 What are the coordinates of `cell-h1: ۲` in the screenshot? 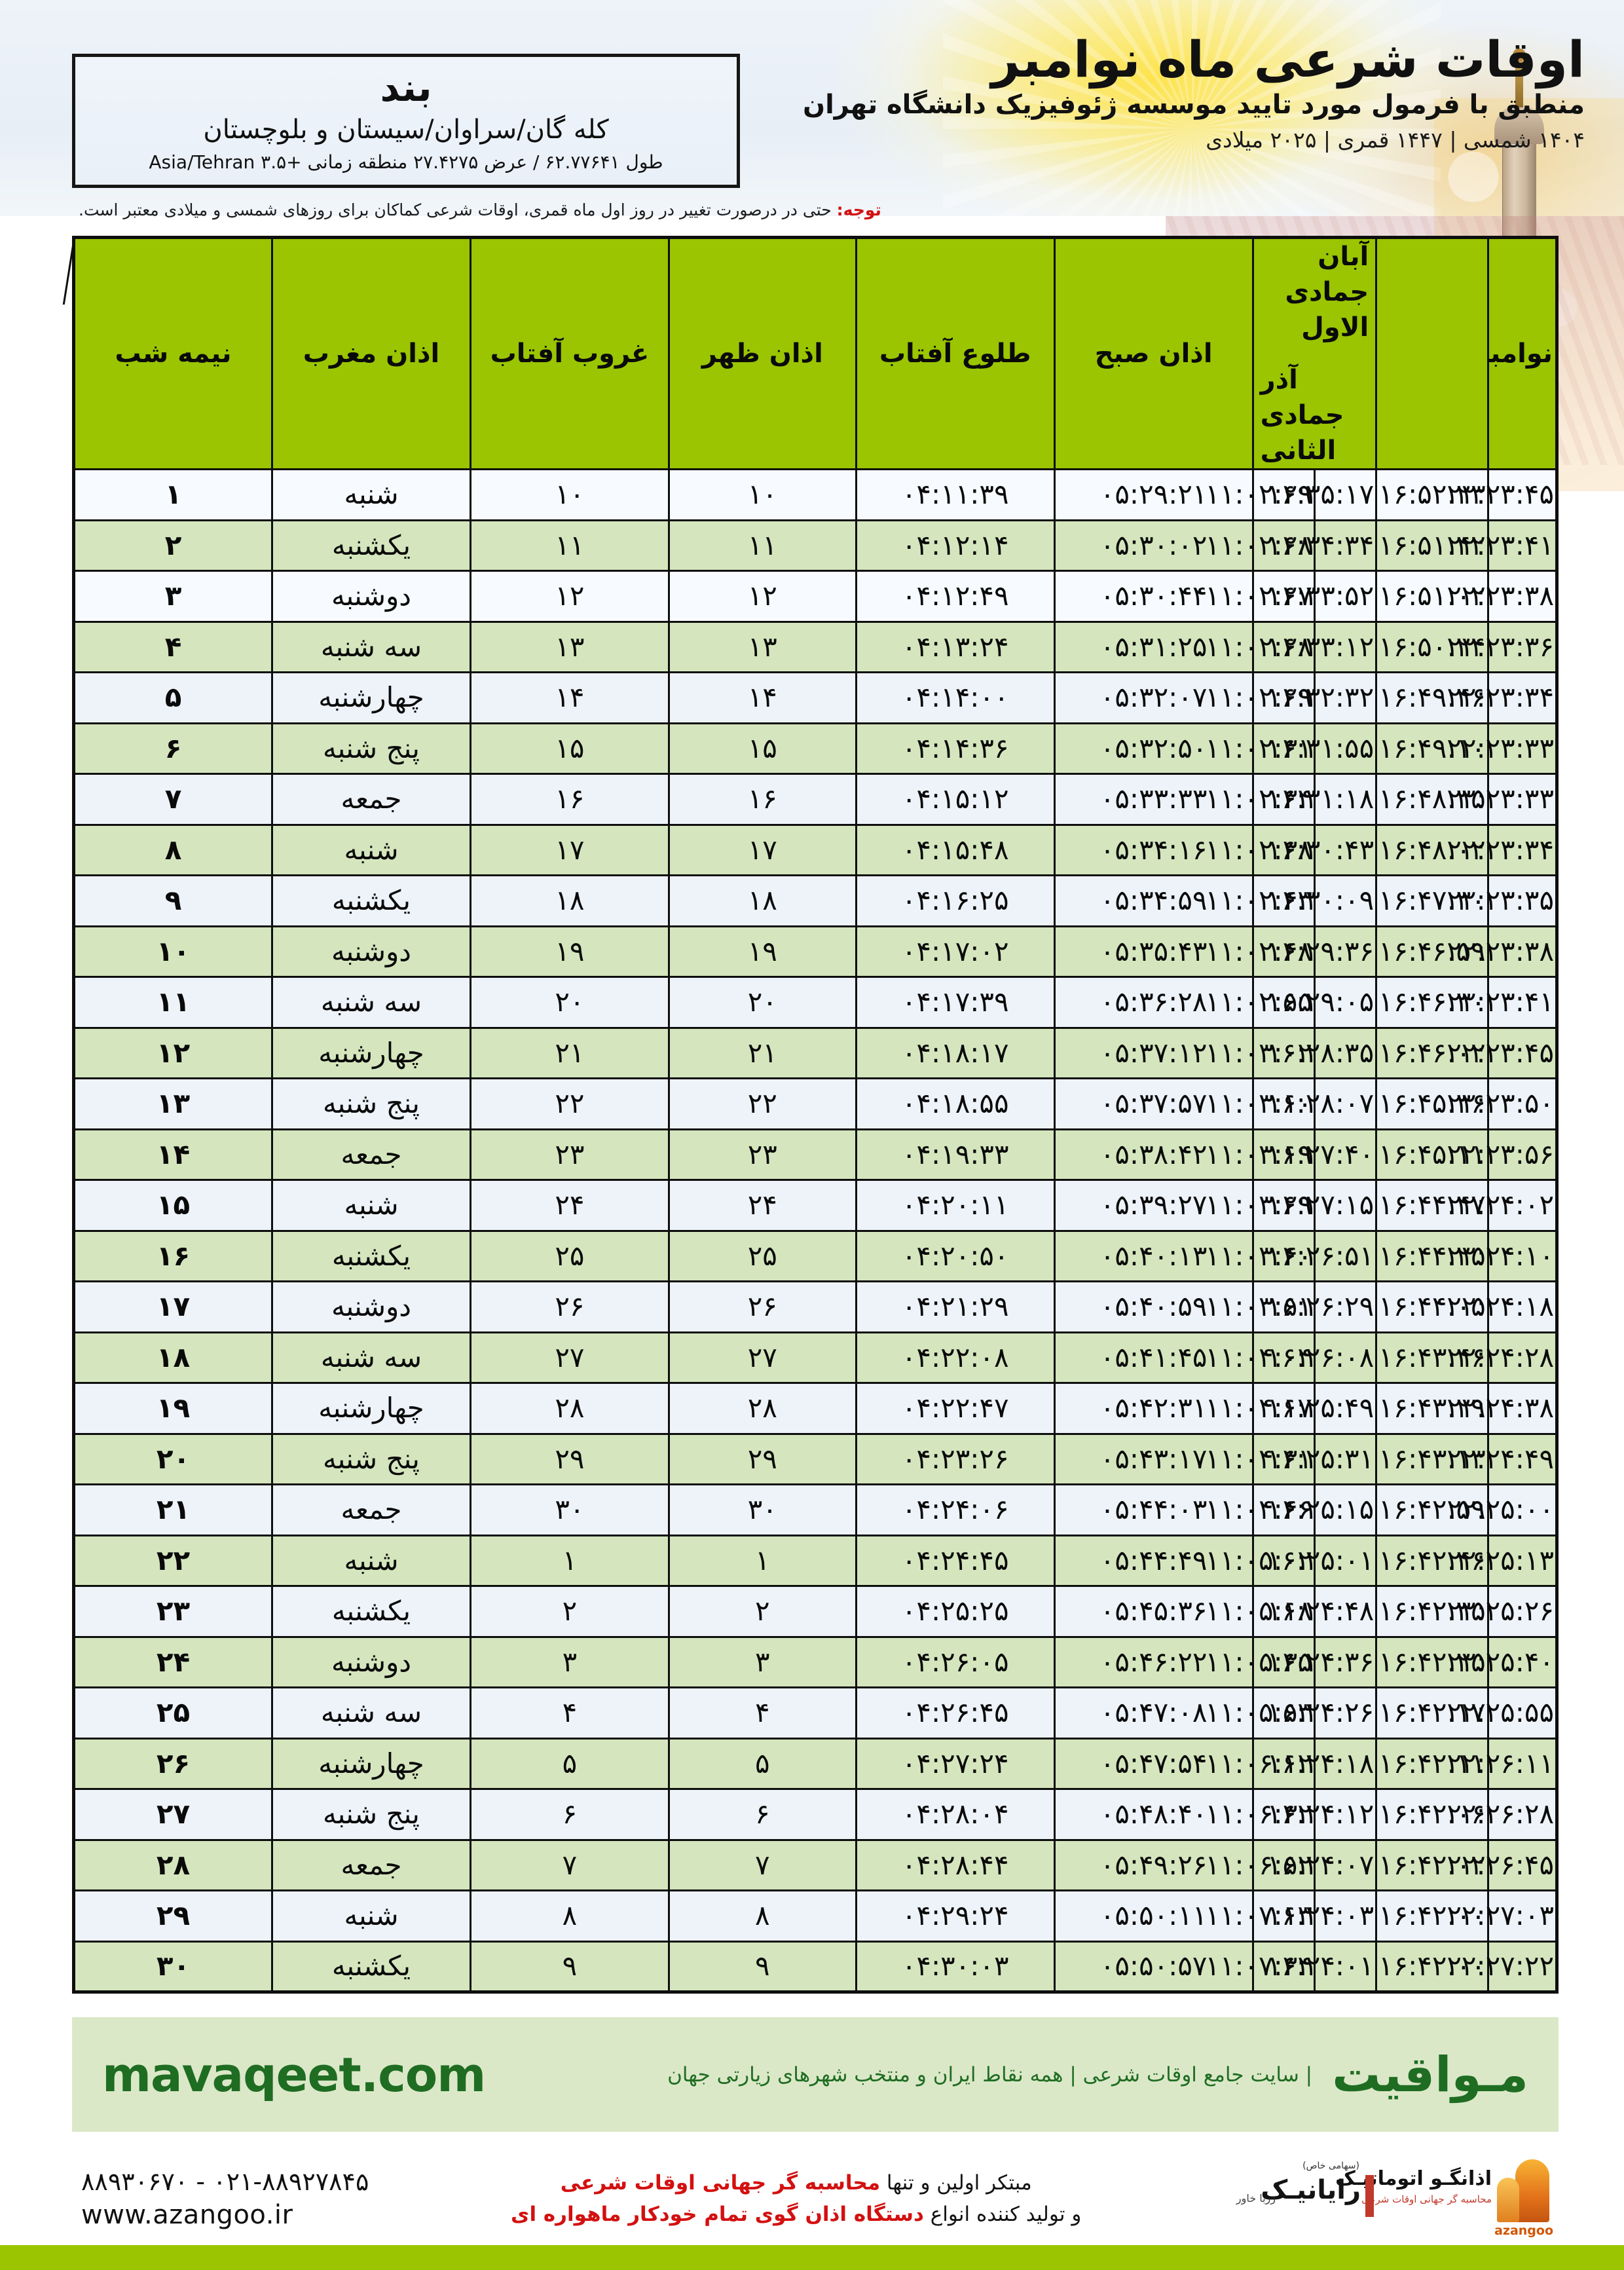 It's located at (762, 1611).